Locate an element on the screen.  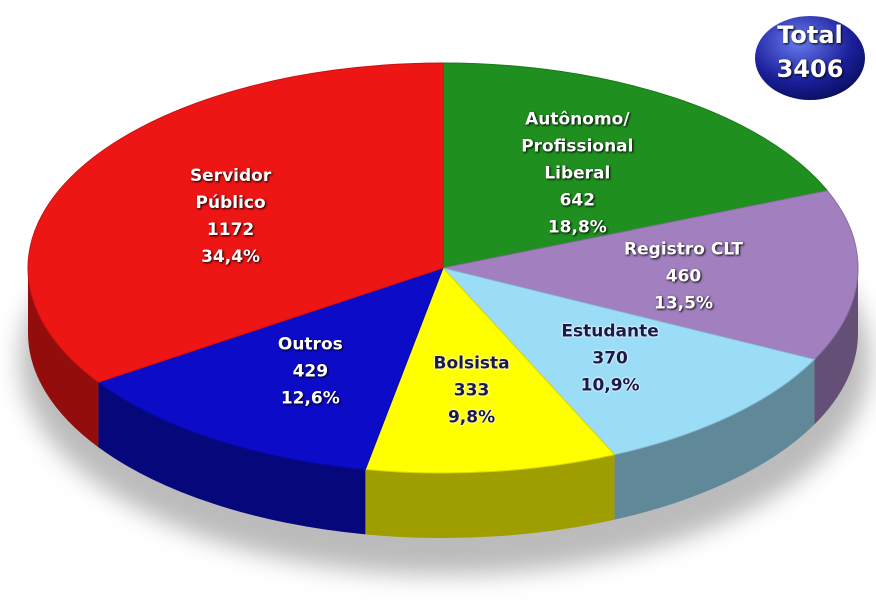
percent-label: 10,9% is located at coordinates (610, 385).